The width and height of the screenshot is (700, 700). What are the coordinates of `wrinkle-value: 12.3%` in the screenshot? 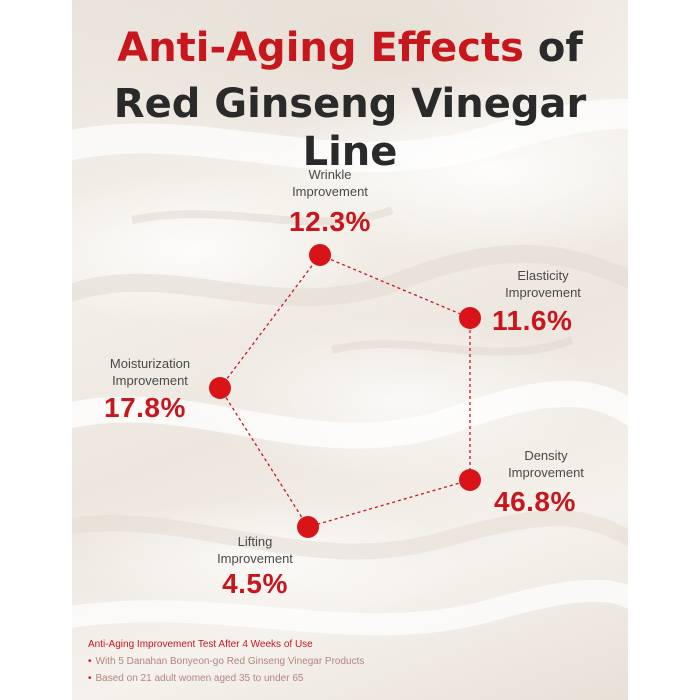 It's located at (330, 221).